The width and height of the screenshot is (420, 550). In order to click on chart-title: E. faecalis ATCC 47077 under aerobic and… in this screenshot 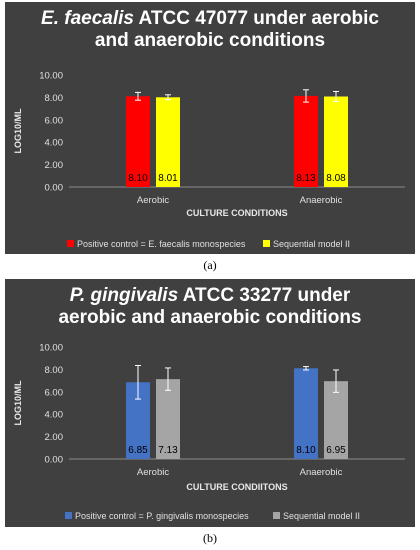, I will do `click(210, 30)`.